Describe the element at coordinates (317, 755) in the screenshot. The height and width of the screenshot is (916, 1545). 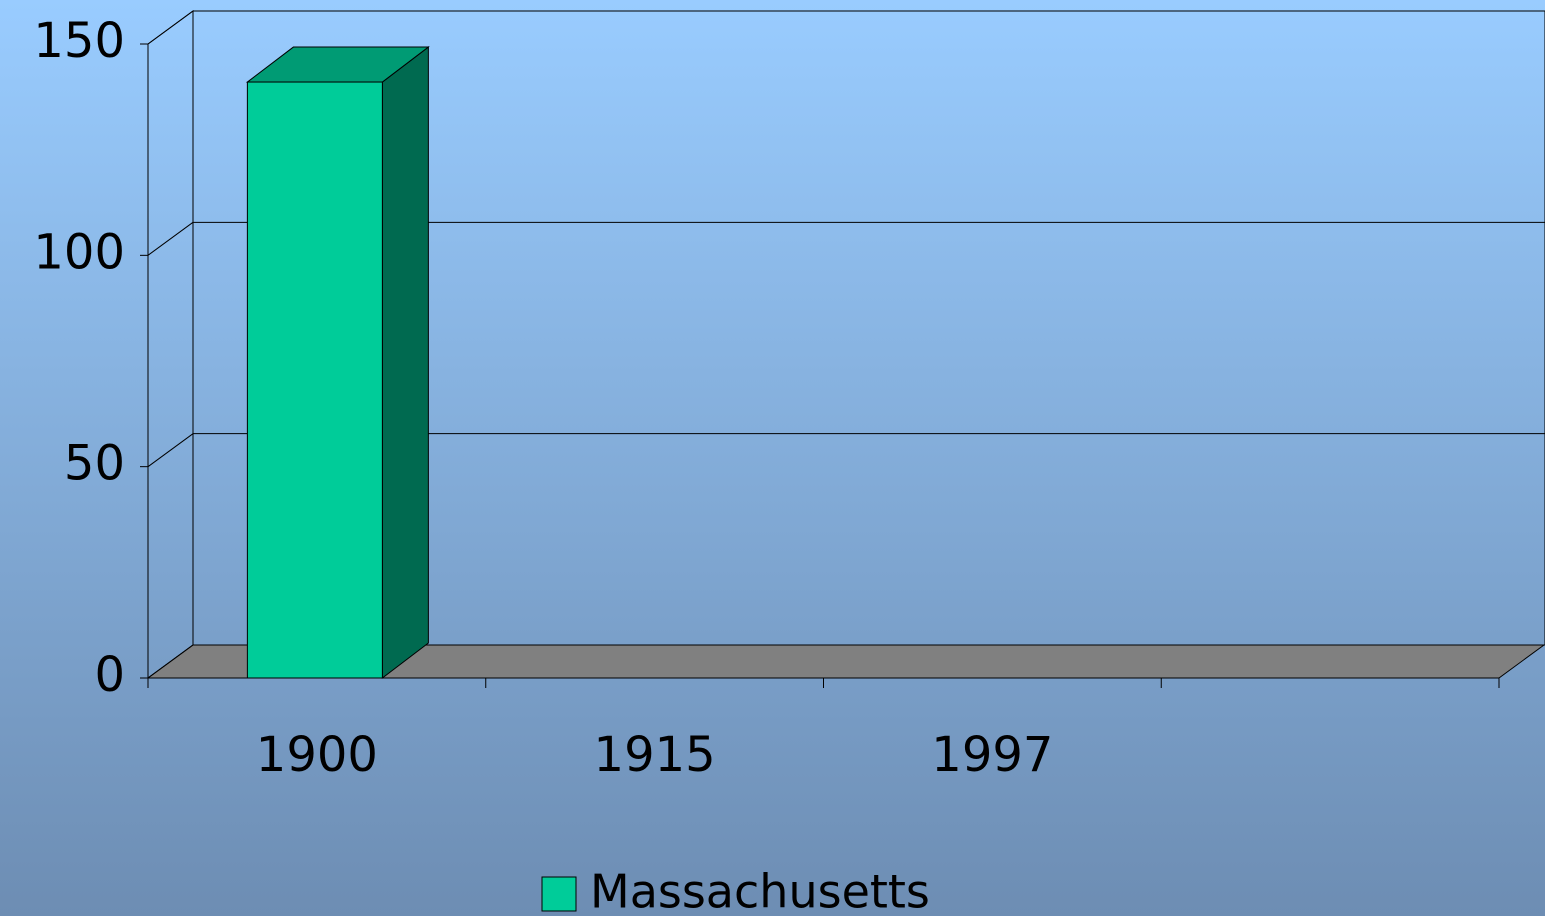
I see `x-tick-label: 1900` at that location.